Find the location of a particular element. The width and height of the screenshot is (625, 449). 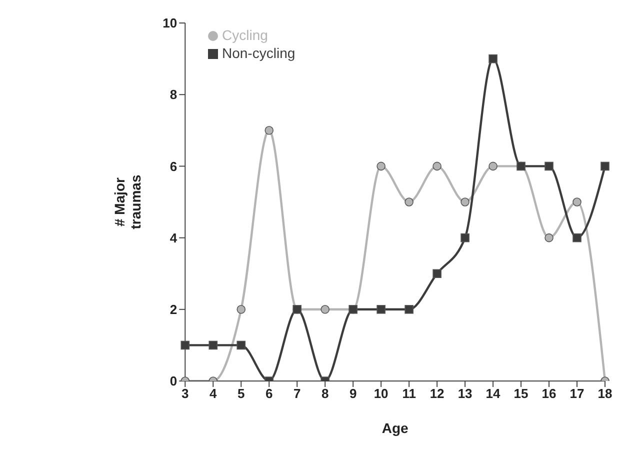

x-tick-label: 16 is located at coordinates (549, 394).